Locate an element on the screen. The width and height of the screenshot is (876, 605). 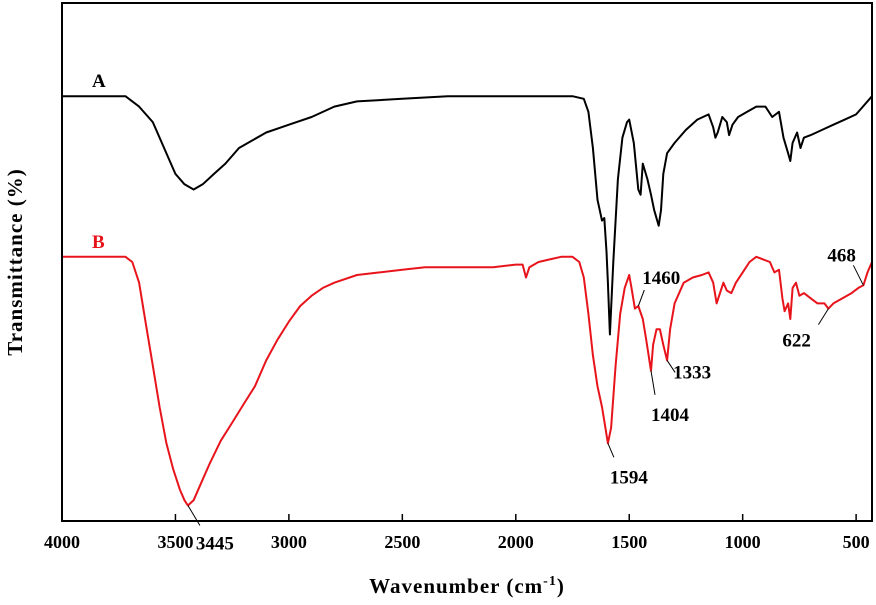
x-tick-label-3500: 3500 is located at coordinates (175, 542).